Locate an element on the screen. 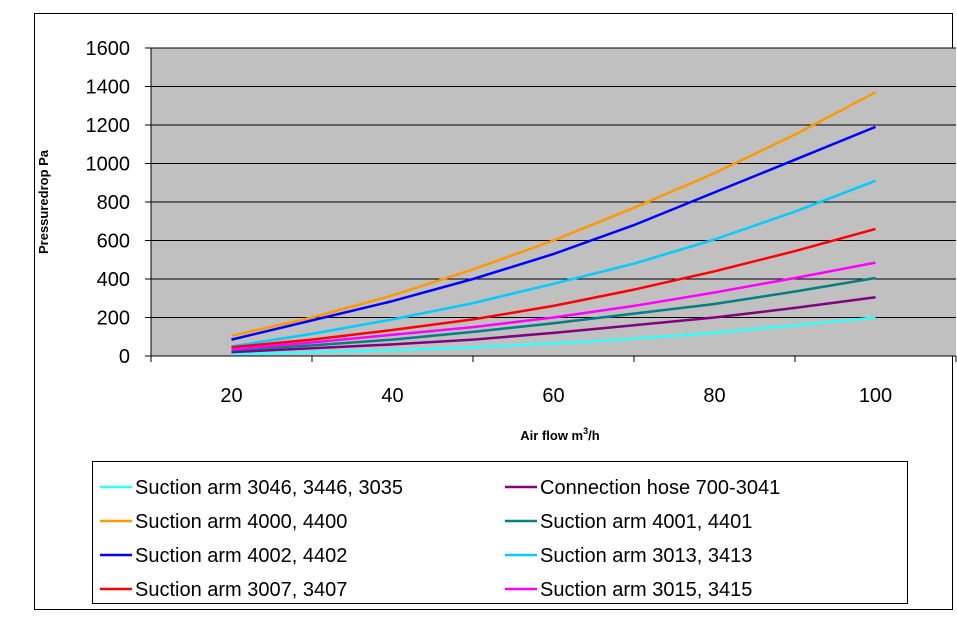 The width and height of the screenshot is (957, 624). x-tick-label: 60 is located at coordinates (553, 396).